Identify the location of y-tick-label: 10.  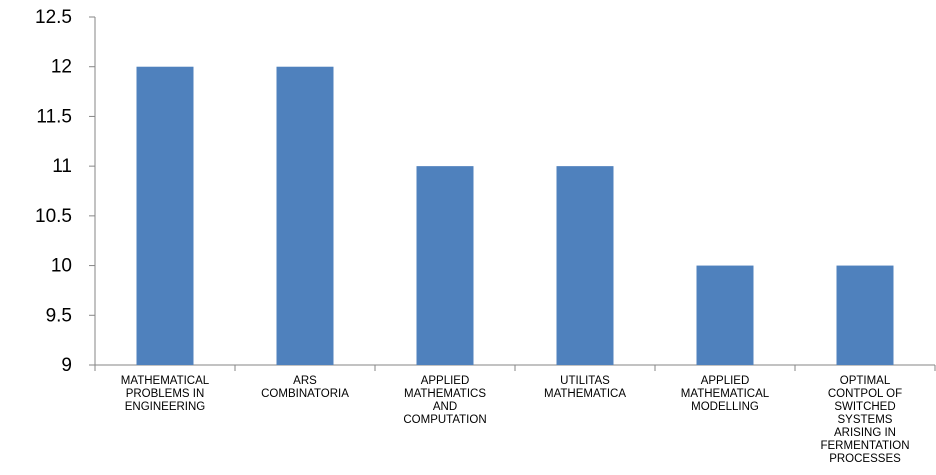
(61, 266).